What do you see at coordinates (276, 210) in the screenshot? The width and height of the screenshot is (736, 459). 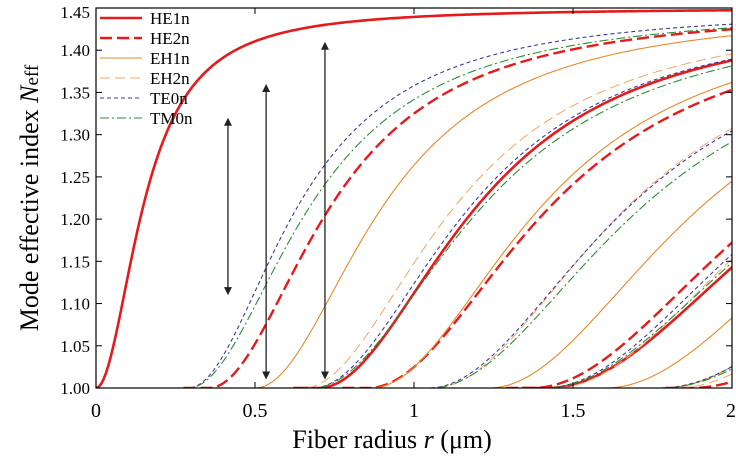 I see `arrows-layer` at bounding box center [276, 210].